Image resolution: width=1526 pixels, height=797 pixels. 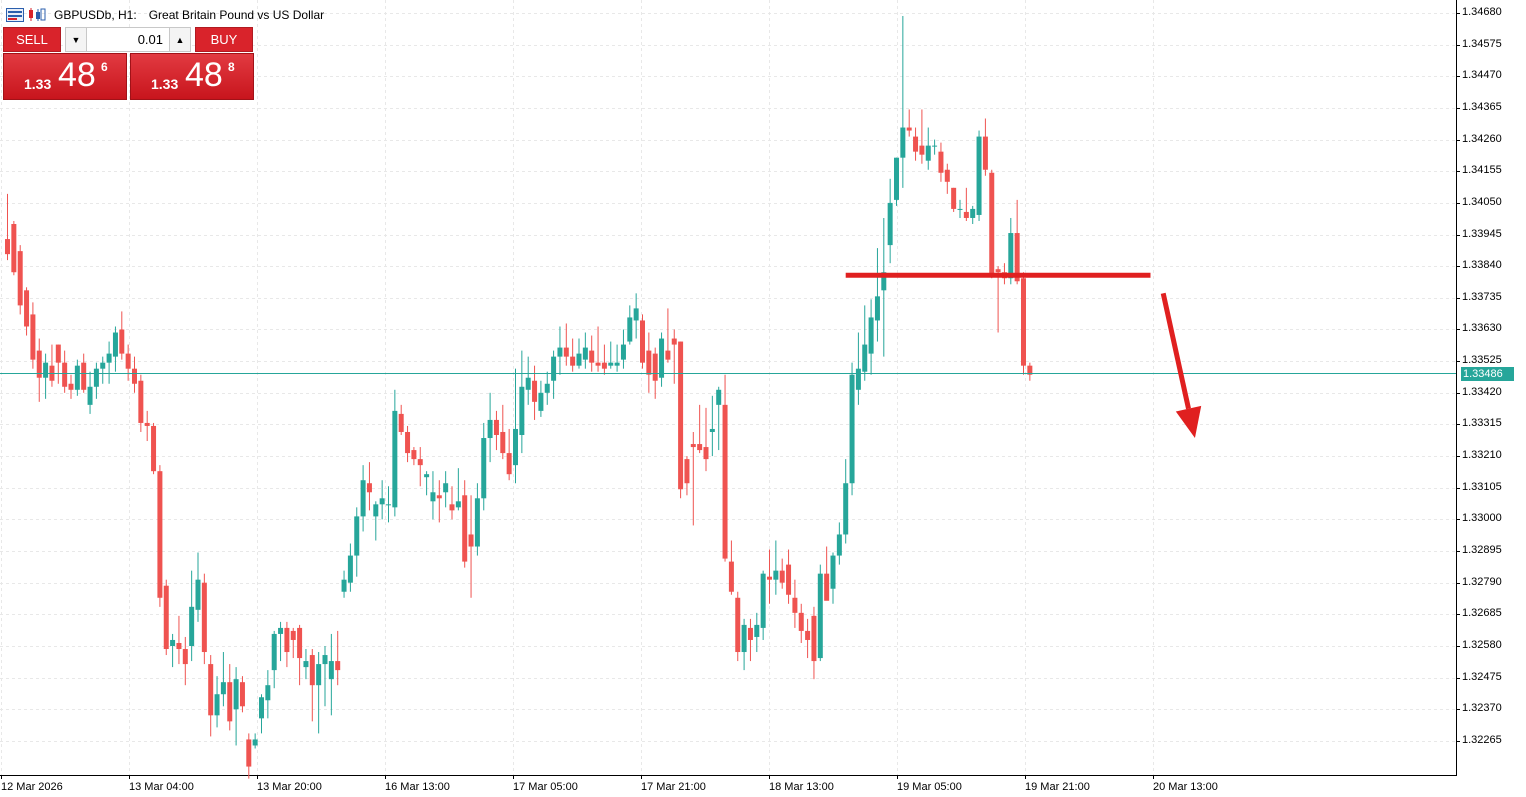 What do you see at coordinates (1482, 392) in the screenshot?
I see `price-tick-label: 1.33420` at bounding box center [1482, 392].